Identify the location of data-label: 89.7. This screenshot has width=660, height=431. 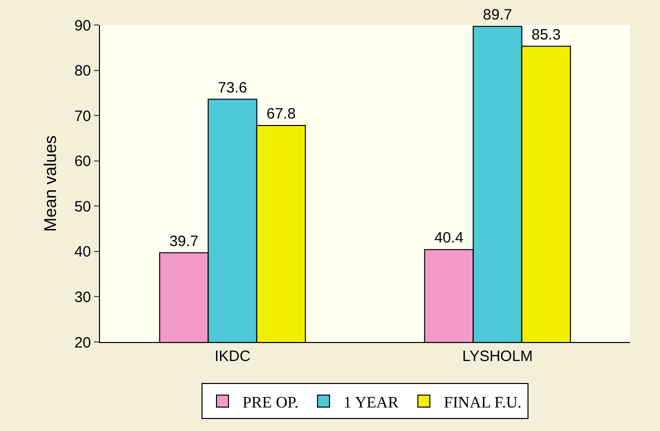
(497, 15).